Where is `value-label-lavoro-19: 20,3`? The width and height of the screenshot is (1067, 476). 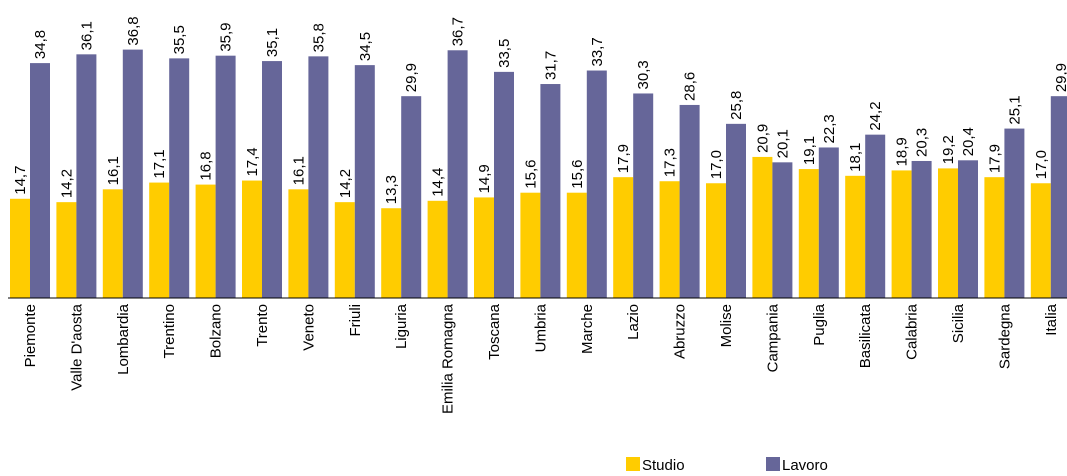 value-label-lavoro-19: 20,3 is located at coordinates (922, 142).